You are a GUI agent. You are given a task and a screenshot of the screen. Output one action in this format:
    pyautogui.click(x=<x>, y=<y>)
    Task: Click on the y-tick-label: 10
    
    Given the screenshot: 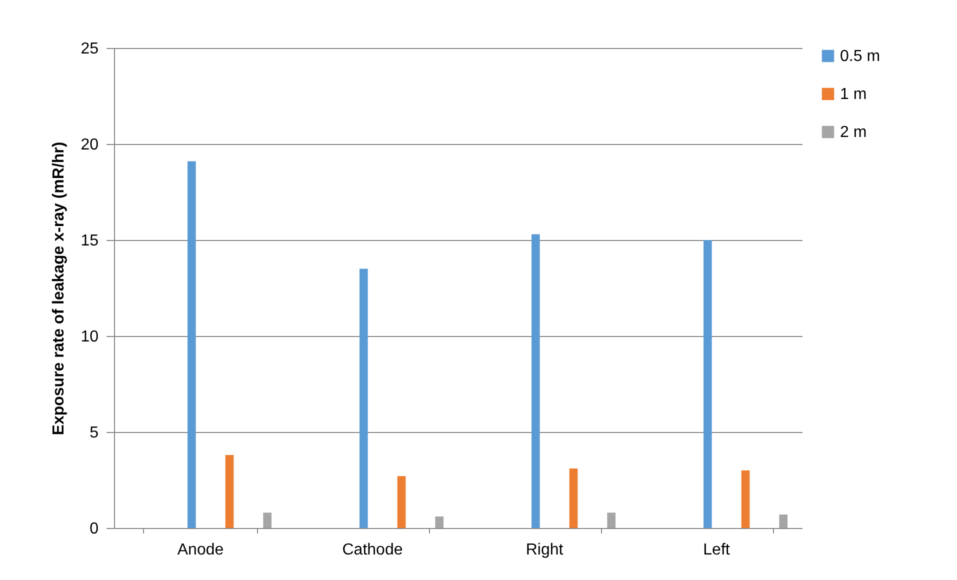 What is the action you would take?
    pyautogui.click(x=89, y=337)
    